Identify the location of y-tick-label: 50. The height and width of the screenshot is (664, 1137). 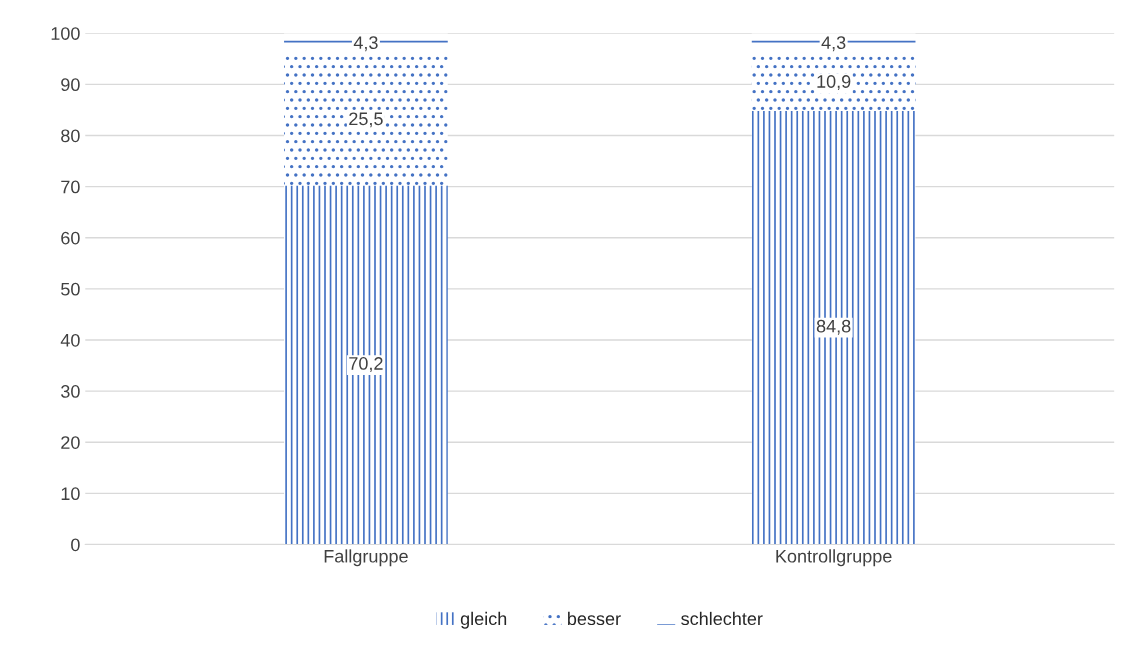
(70, 289).